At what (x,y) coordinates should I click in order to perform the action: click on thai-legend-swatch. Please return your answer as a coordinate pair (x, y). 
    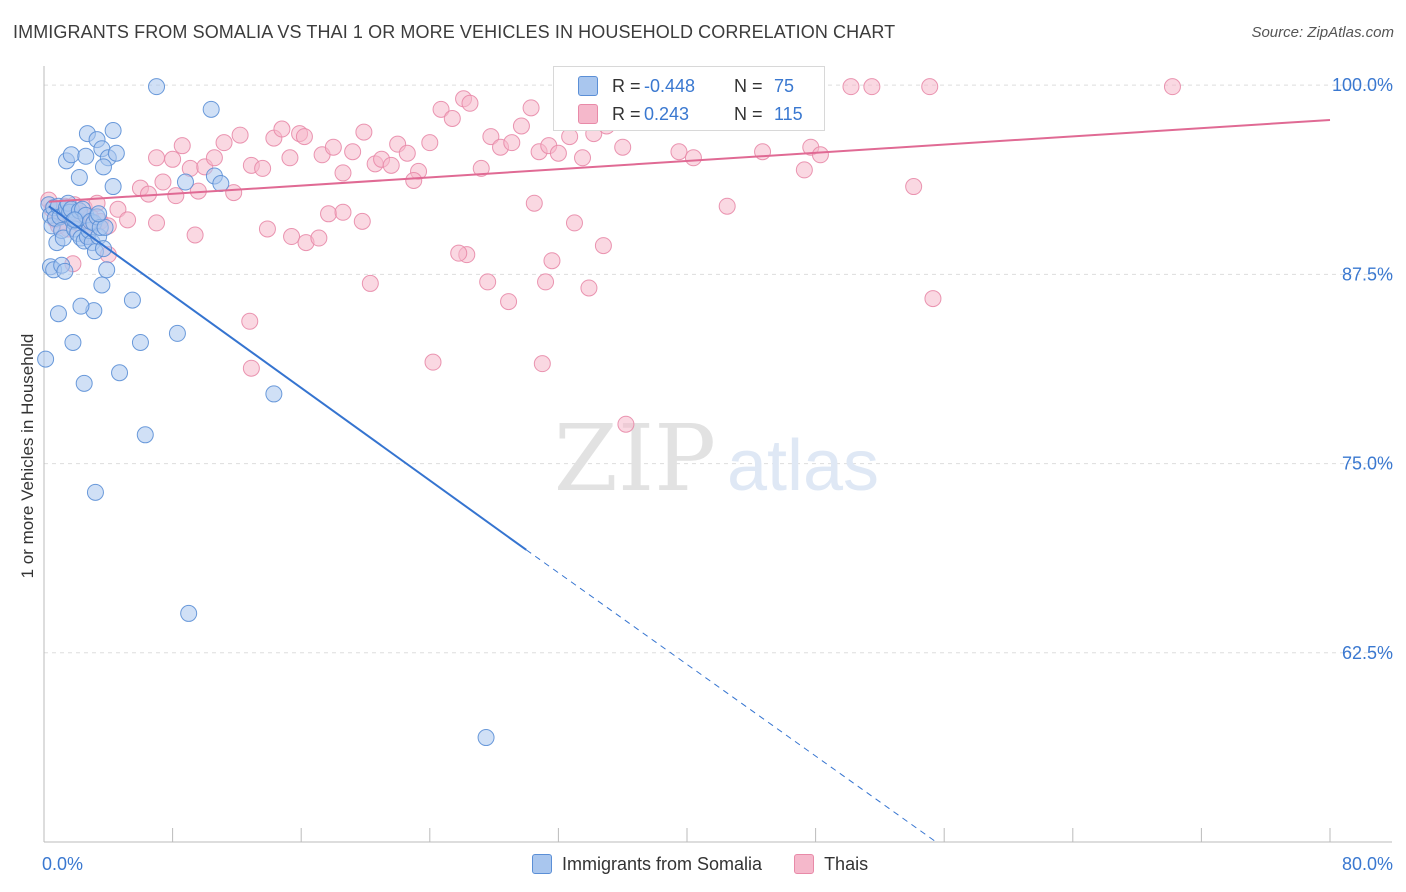
    Looking at the image, I should click on (804, 864).